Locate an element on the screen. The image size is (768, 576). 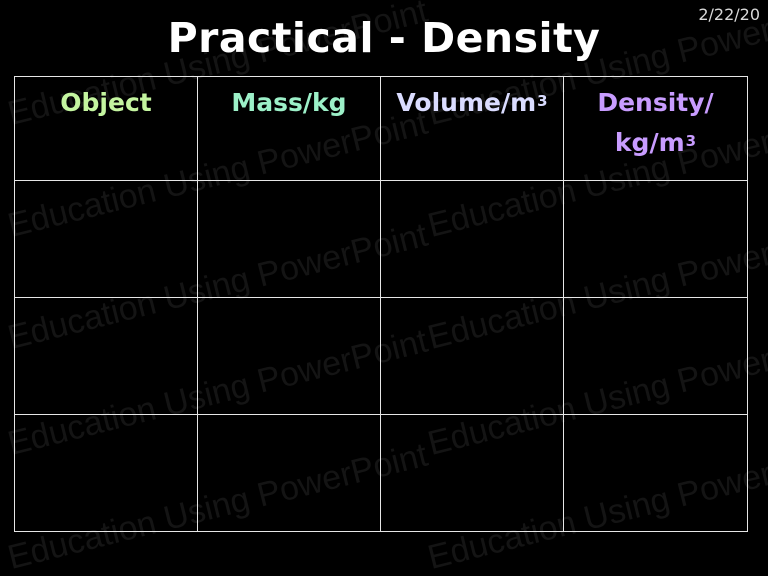
slide-title: Practical - Density is located at coordinates (384, 38).